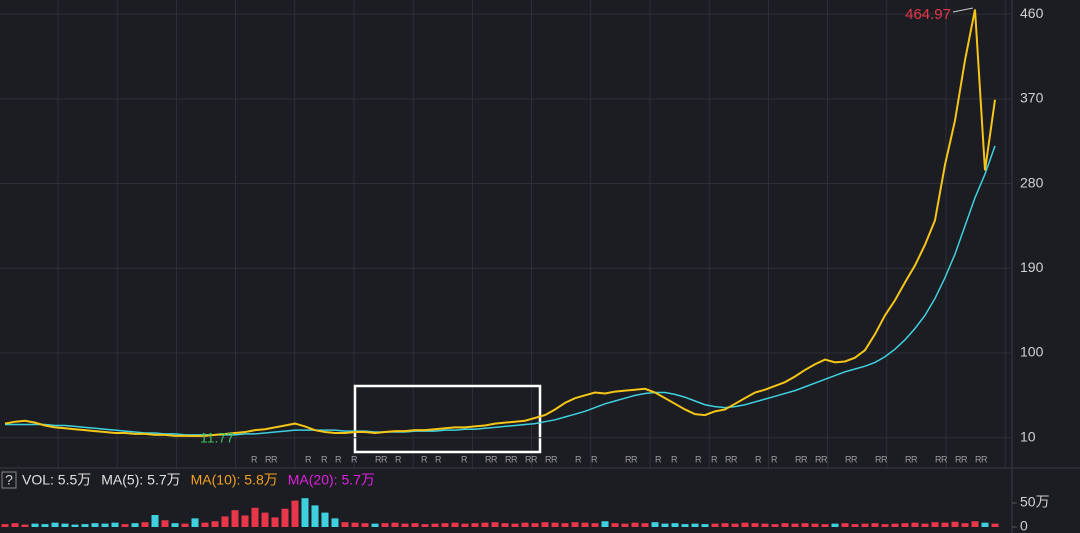  I want to click on volume-tick-label: 50万, so click(1035, 502).